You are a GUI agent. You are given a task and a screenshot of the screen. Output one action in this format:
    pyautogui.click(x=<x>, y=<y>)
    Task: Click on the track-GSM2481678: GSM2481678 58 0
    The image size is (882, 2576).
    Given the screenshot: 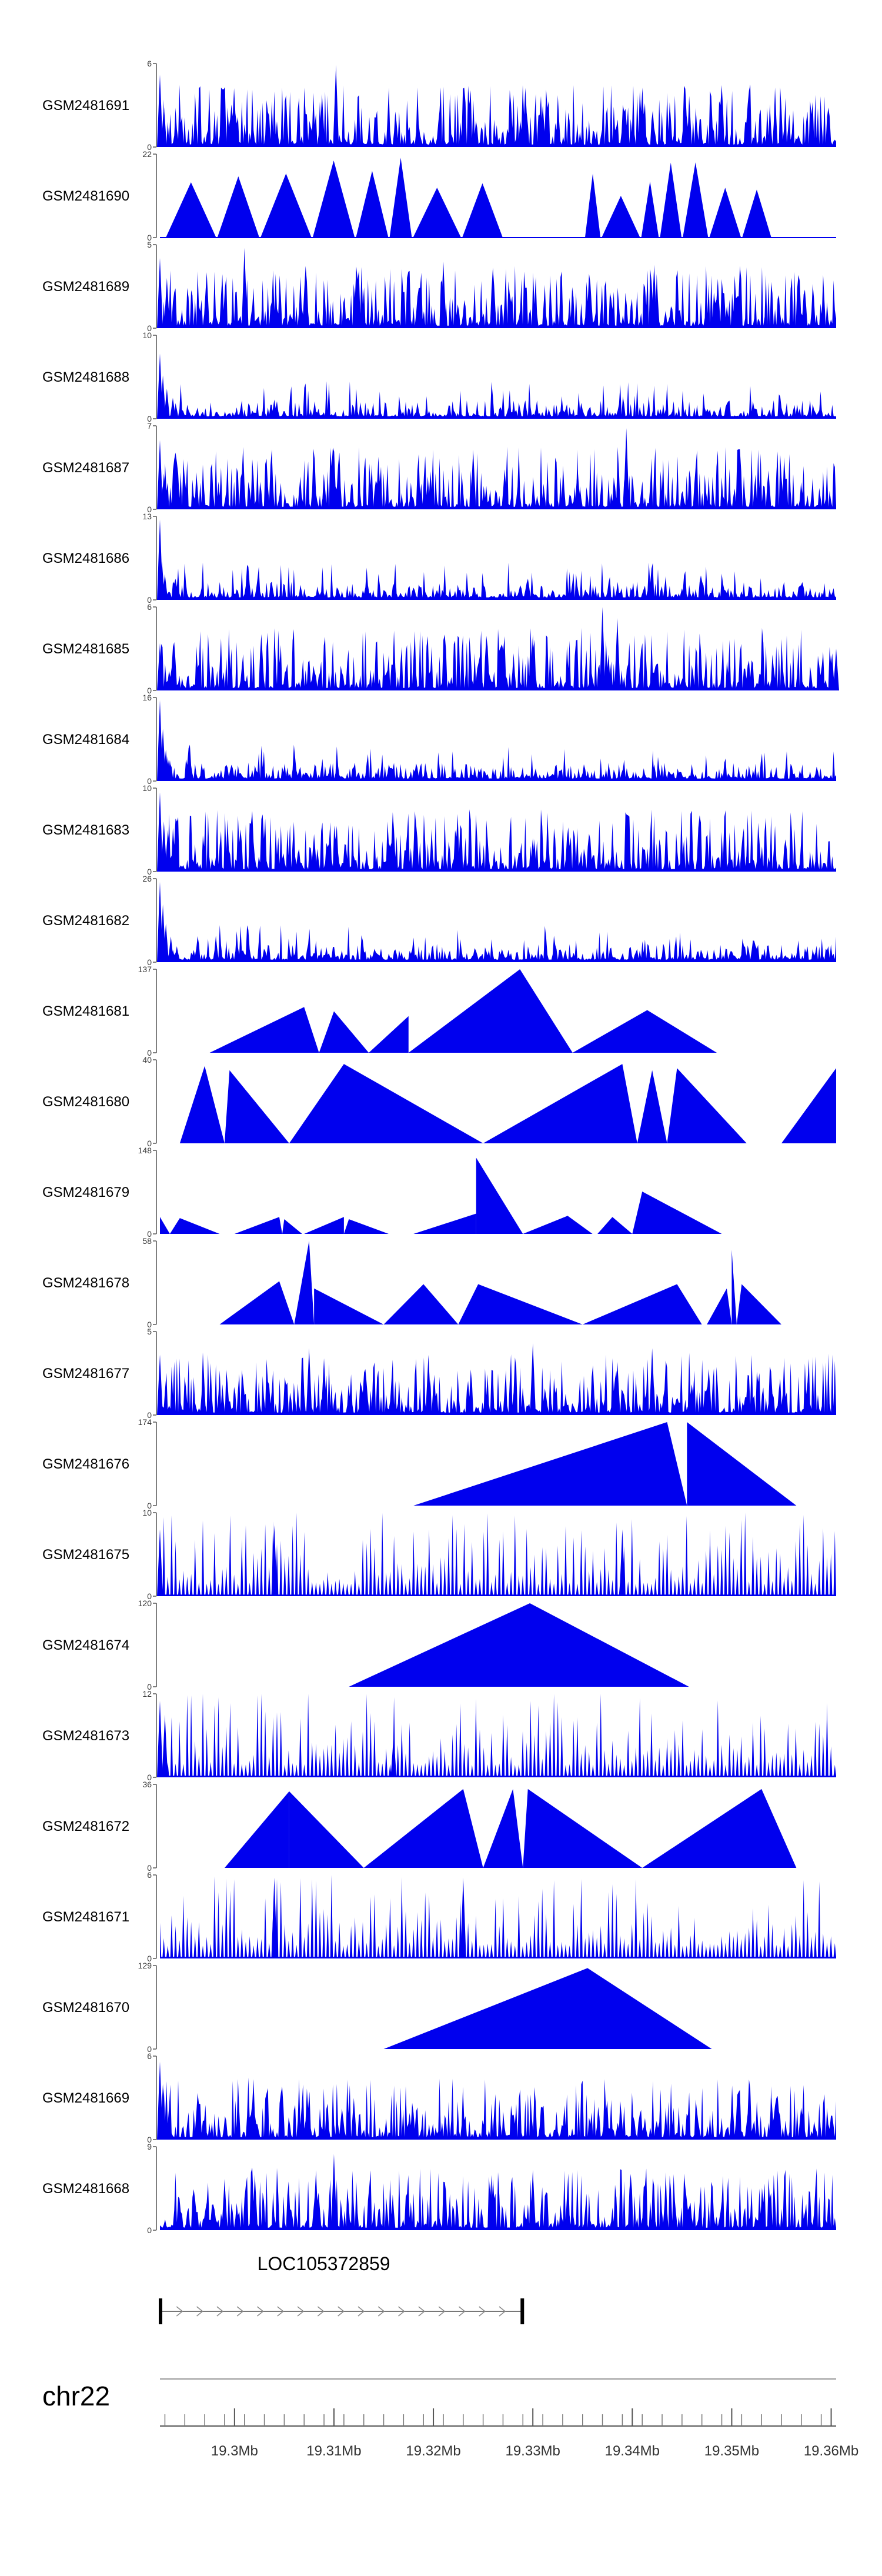 What is the action you would take?
    pyautogui.click(x=411, y=1282)
    